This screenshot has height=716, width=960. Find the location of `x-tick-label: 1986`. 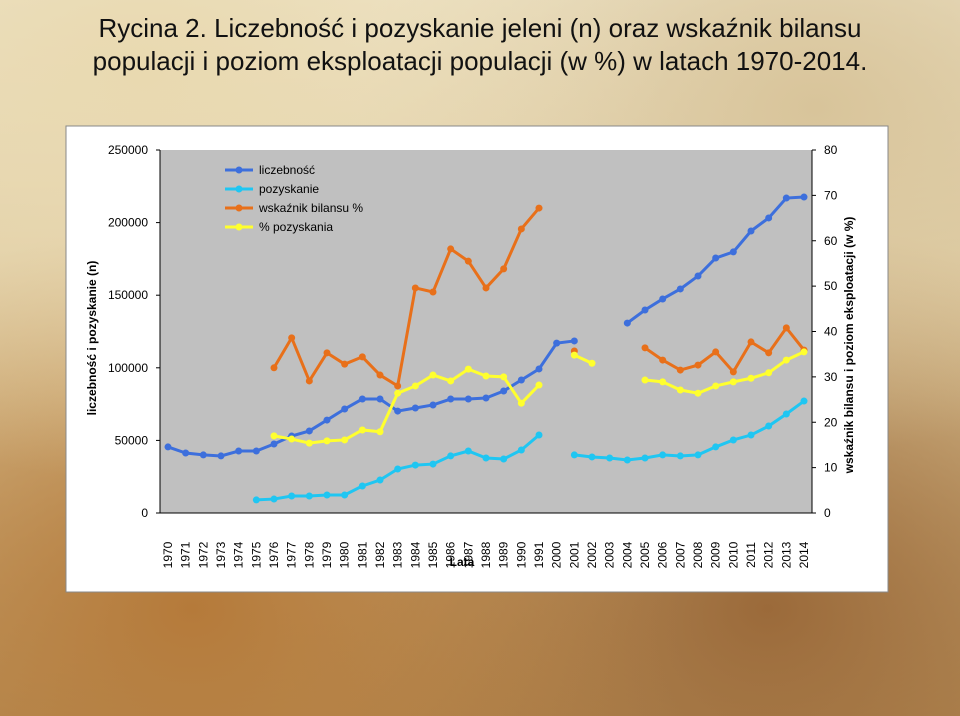

x-tick-label: 1986 is located at coordinates (451, 554).